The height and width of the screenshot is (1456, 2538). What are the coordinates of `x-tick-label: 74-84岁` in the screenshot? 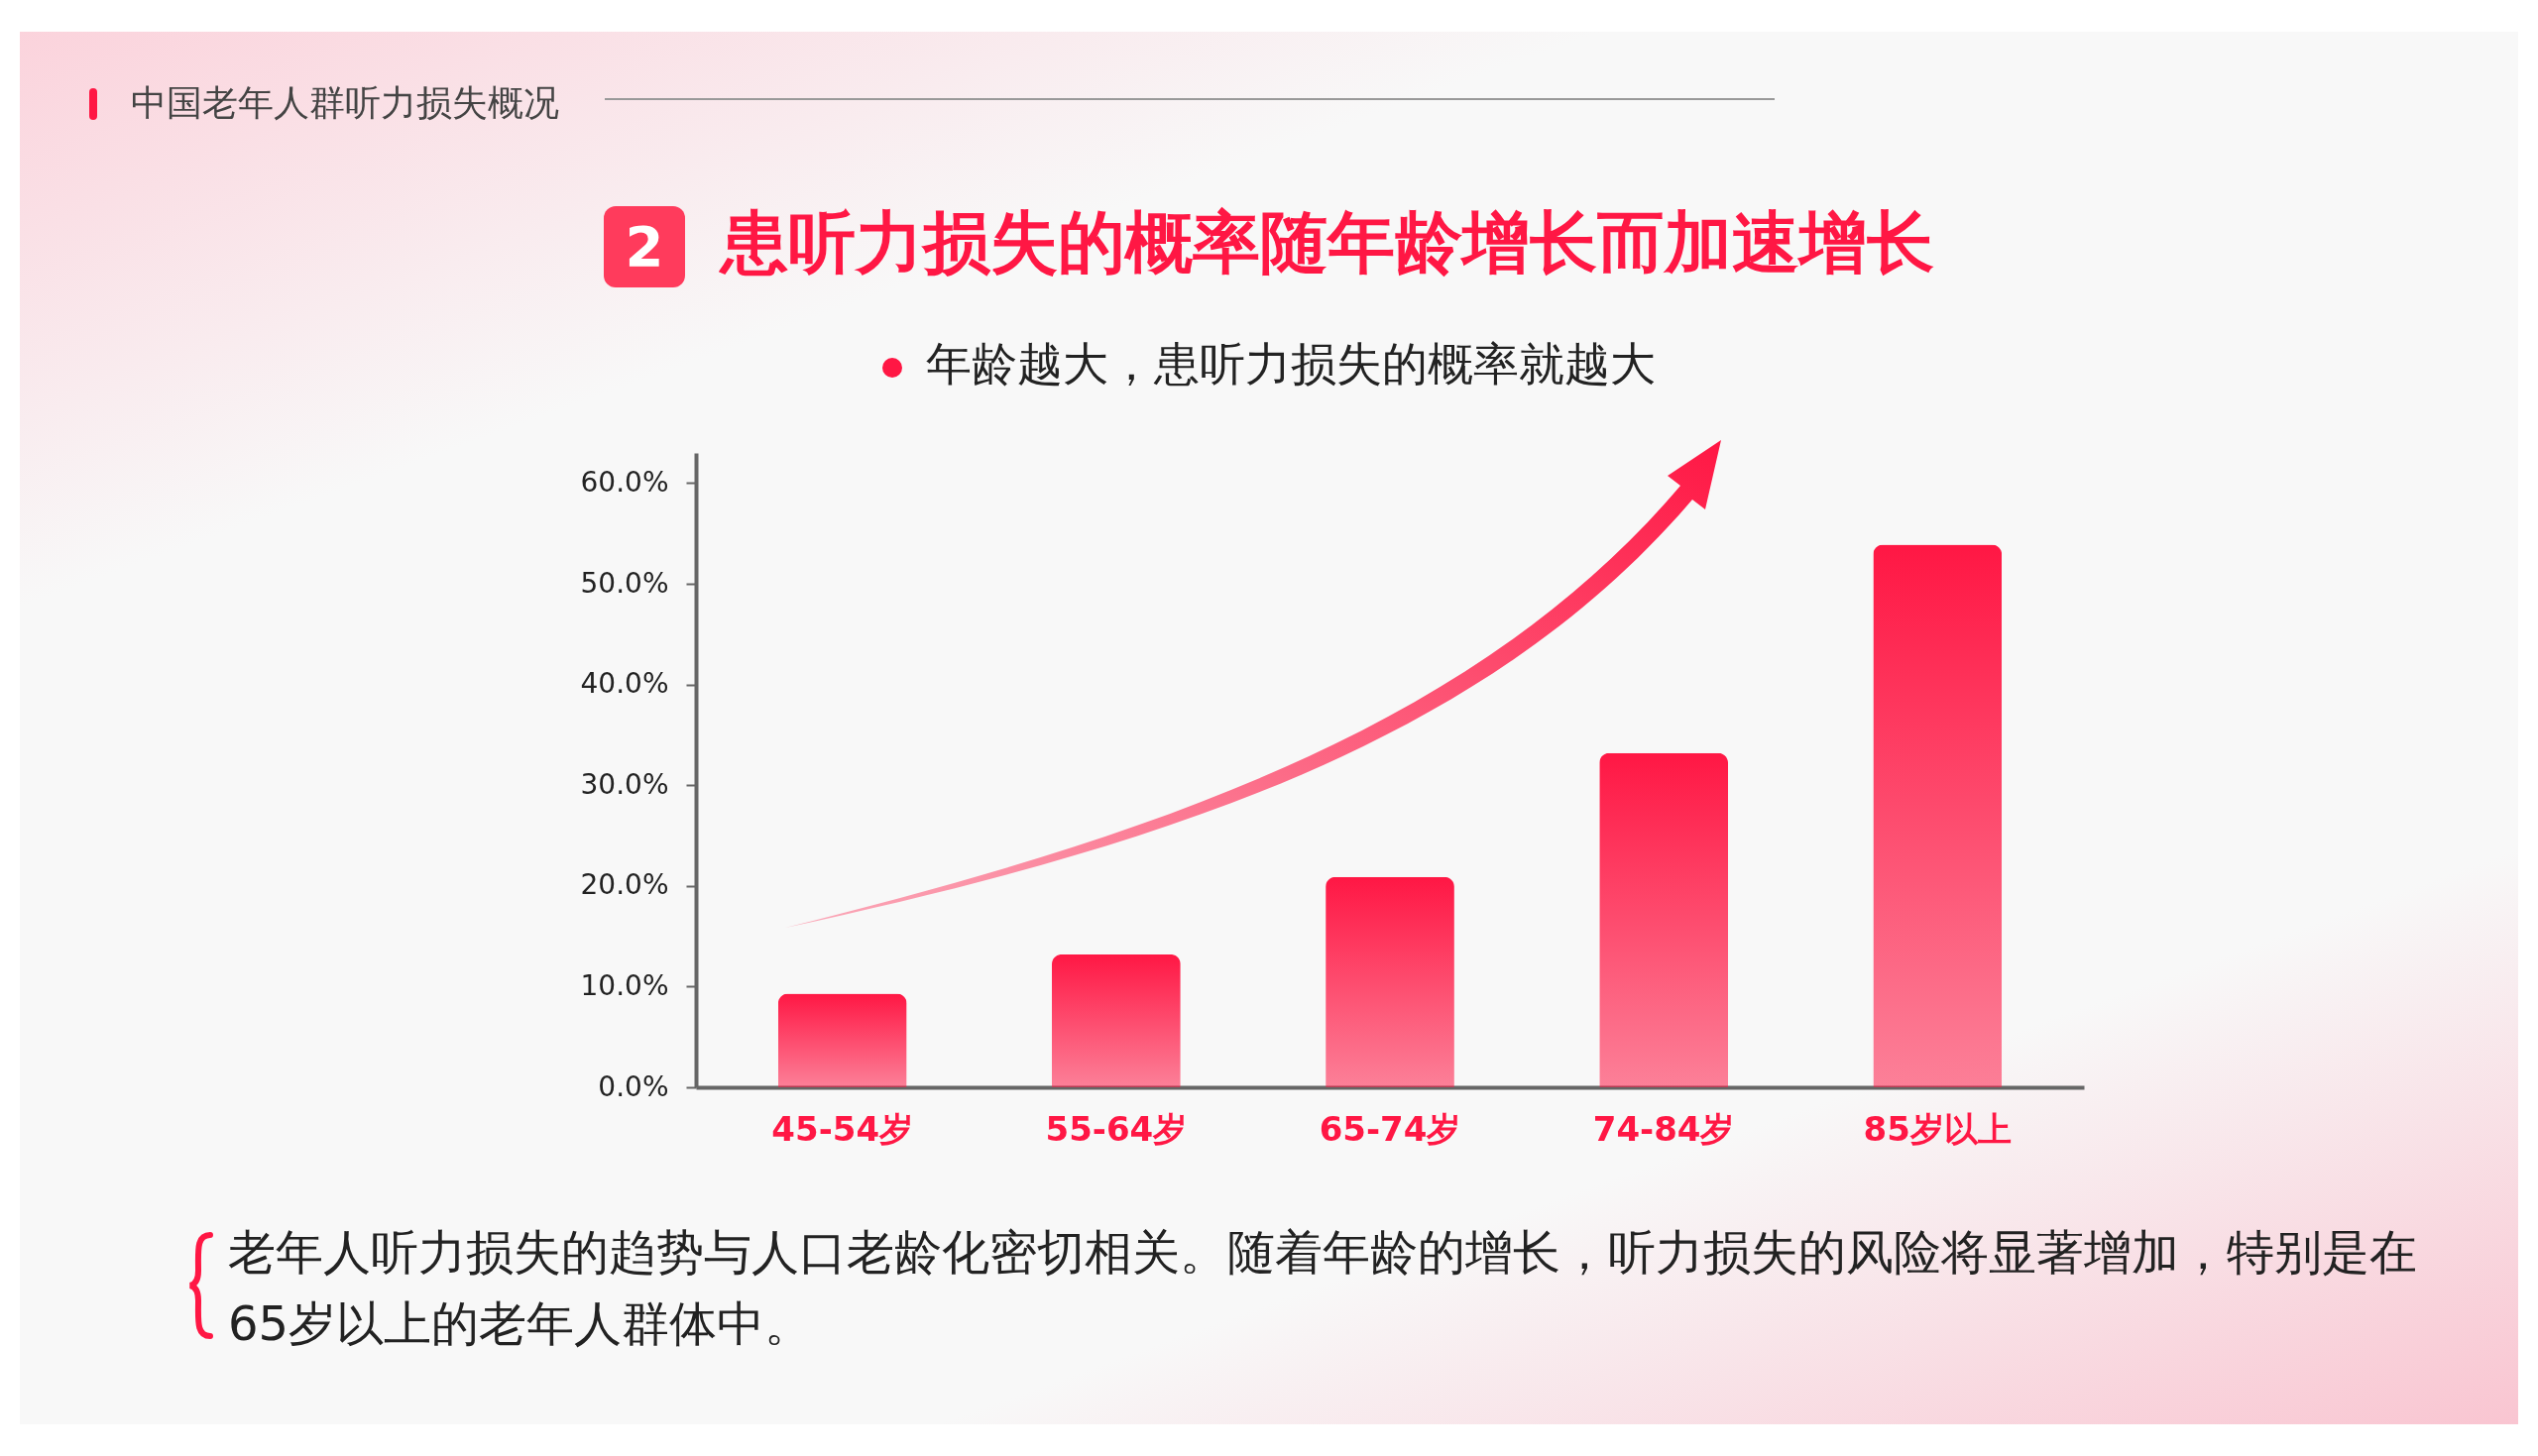 It's located at (1663, 1128).